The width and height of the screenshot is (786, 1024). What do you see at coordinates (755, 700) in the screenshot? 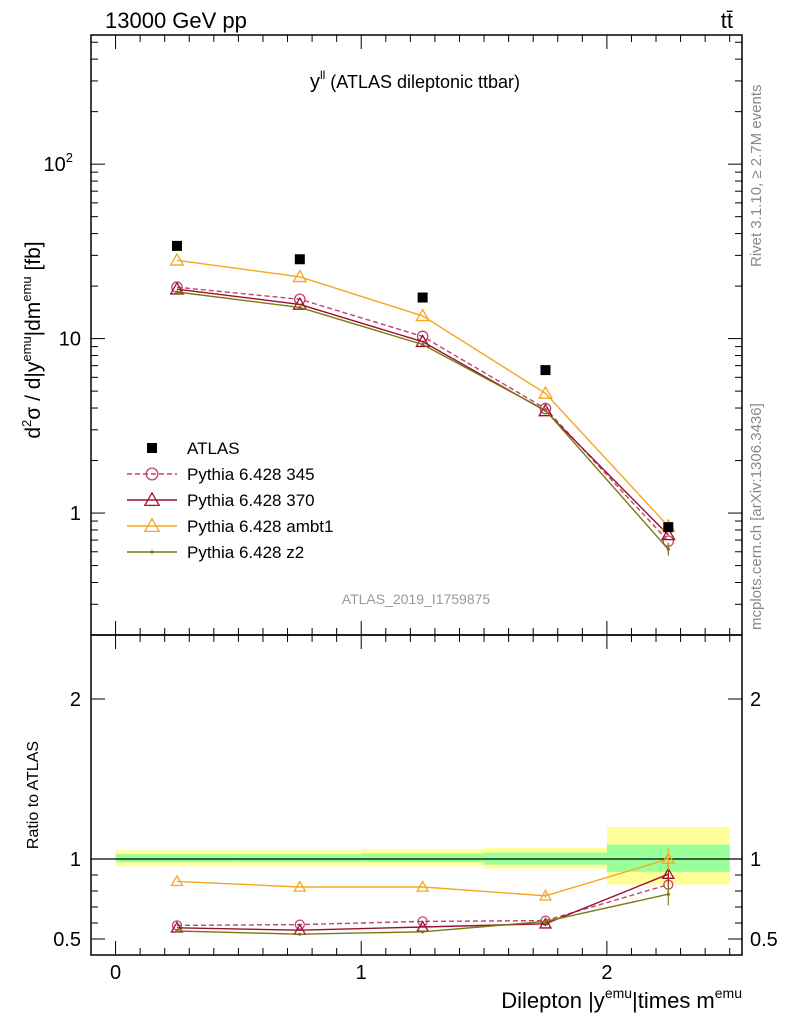
I see `ratio-ytick-label-right: 2` at bounding box center [755, 700].